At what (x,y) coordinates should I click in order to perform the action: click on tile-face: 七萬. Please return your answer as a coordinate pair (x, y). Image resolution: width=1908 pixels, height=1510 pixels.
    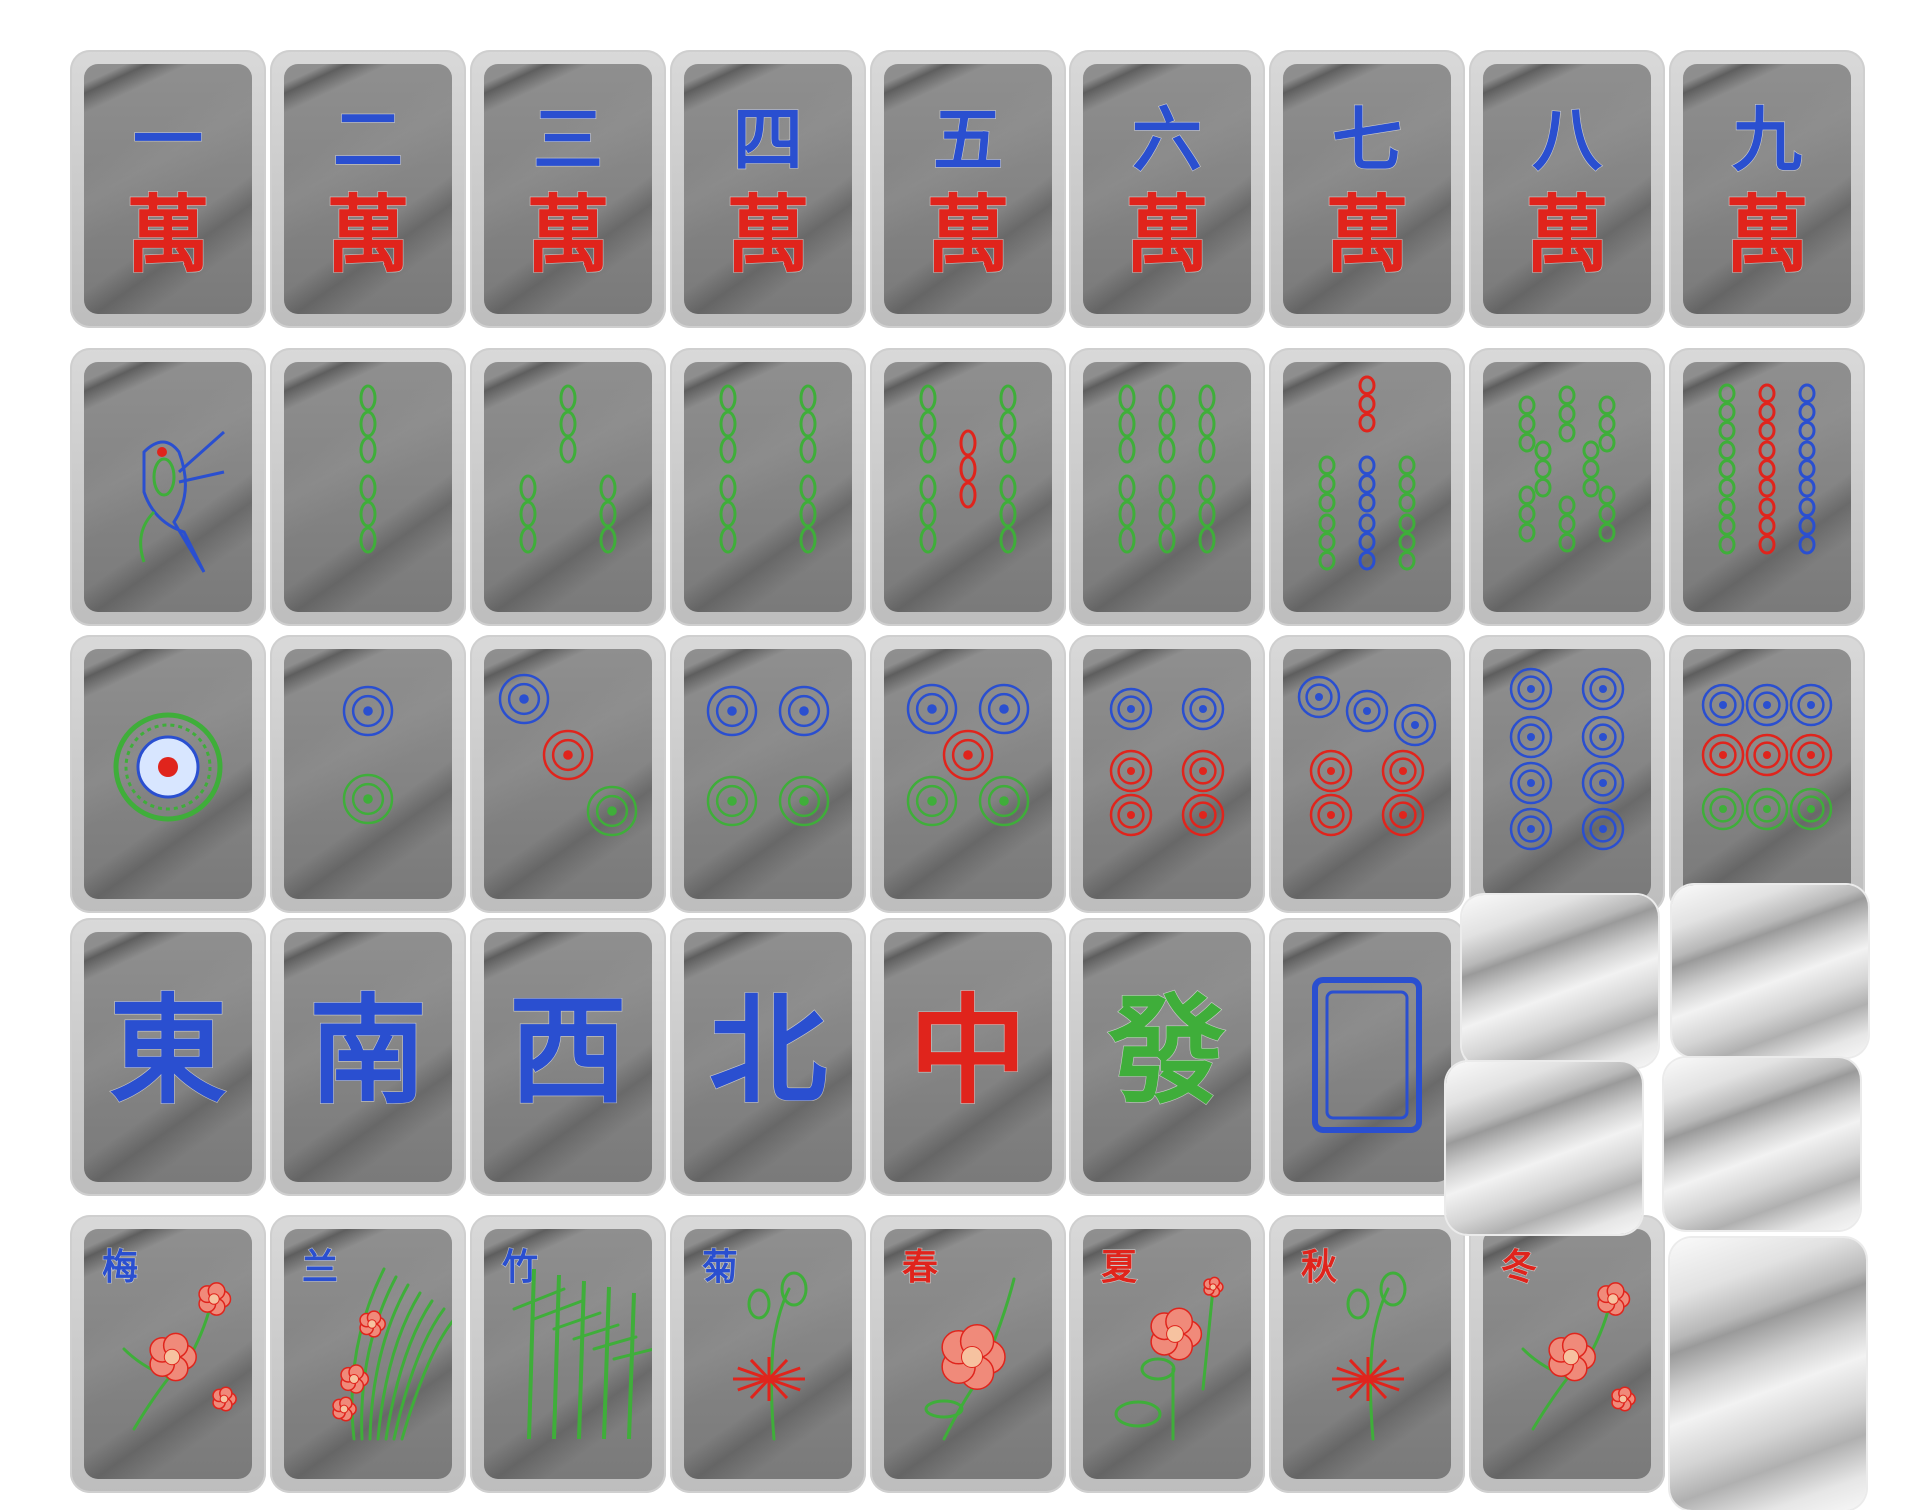
    Looking at the image, I should click on (1367, 189).